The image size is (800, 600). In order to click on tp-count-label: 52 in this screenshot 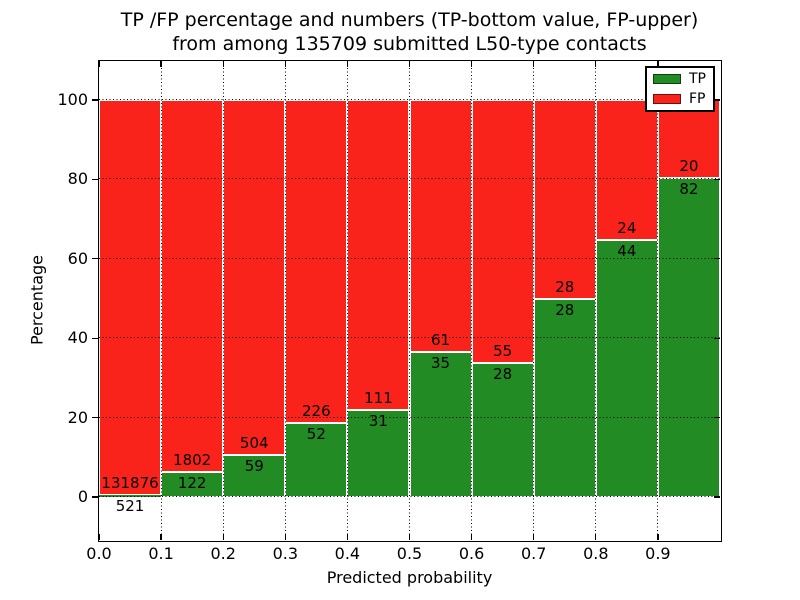, I will do `click(316, 433)`.